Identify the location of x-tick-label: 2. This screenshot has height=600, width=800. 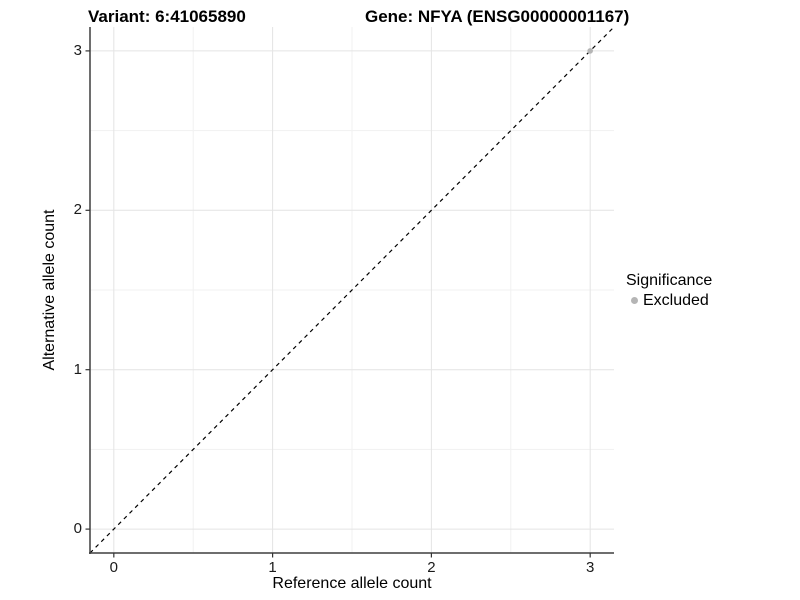
(431, 567).